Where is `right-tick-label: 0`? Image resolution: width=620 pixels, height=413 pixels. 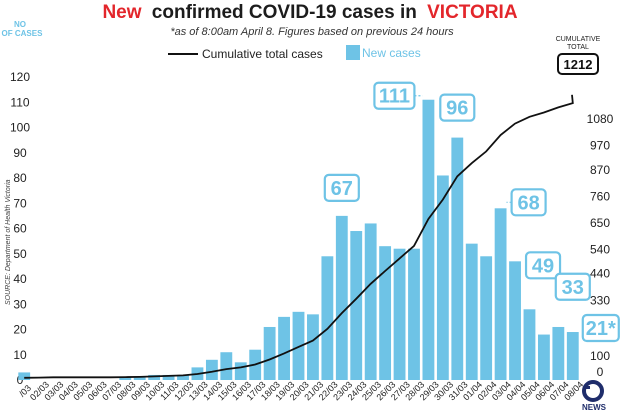
right-tick-label: 0 is located at coordinates (600, 372).